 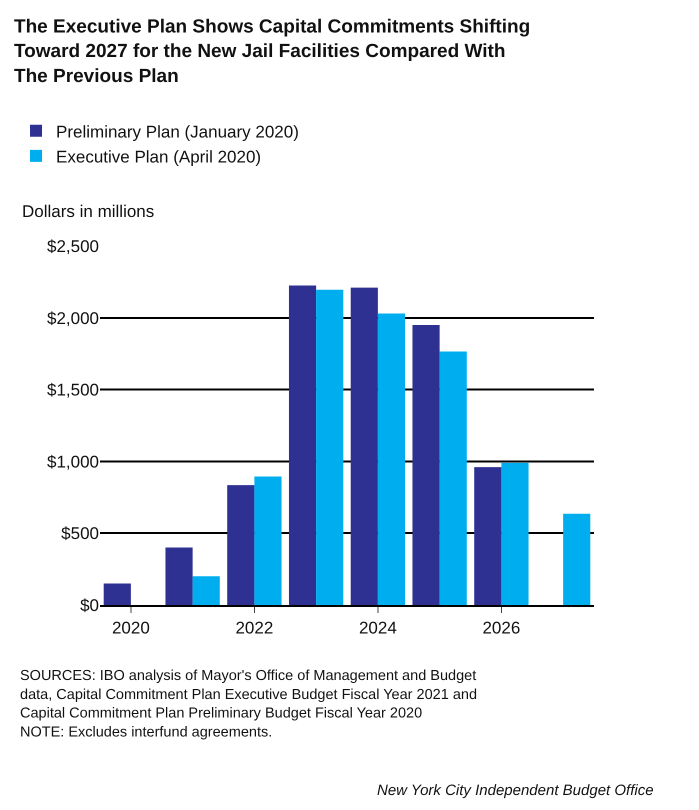 I want to click on x-tick-label: 2024, so click(x=377, y=628).